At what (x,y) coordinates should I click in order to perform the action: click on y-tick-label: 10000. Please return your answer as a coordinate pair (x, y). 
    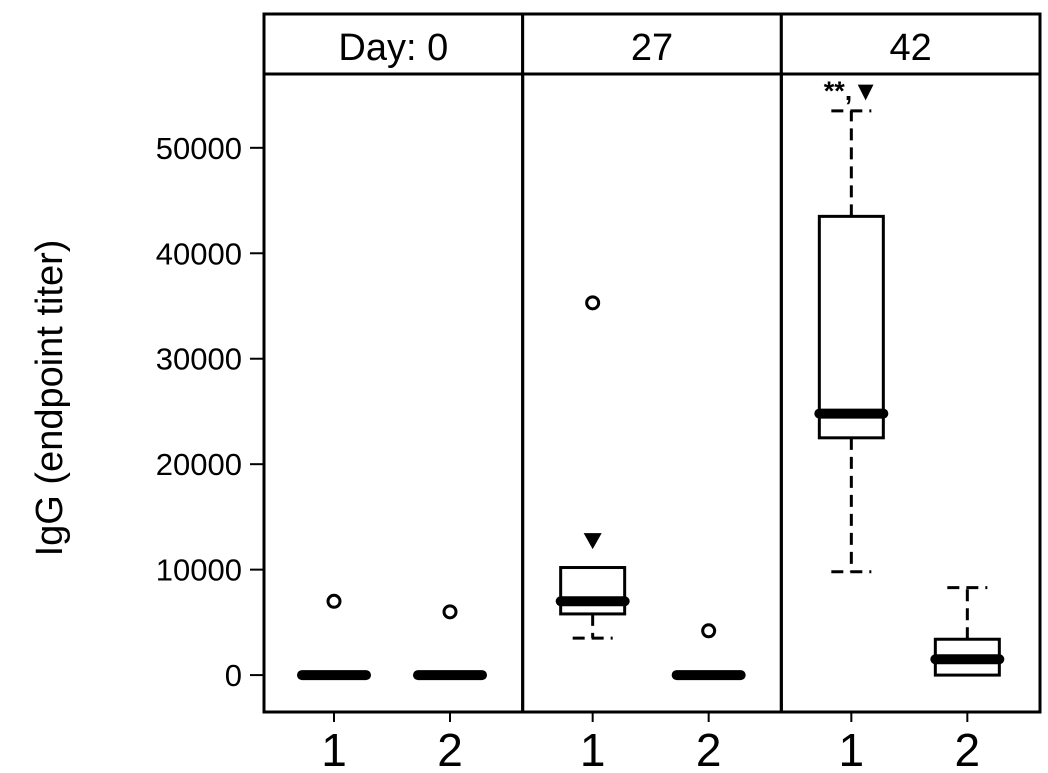
    Looking at the image, I should click on (199, 570).